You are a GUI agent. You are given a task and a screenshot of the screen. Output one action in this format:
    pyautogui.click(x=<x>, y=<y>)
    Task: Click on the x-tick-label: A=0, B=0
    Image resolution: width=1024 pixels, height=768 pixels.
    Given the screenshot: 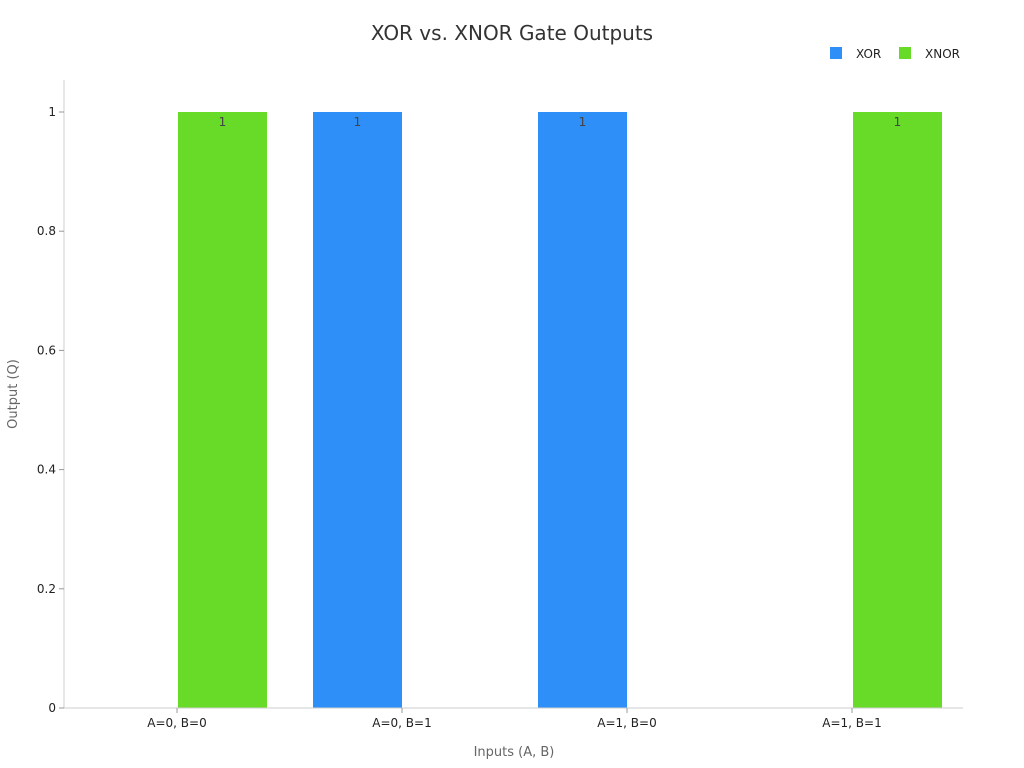 What is the action you would take?
    pyautogui.click(x=176, y=723)
    